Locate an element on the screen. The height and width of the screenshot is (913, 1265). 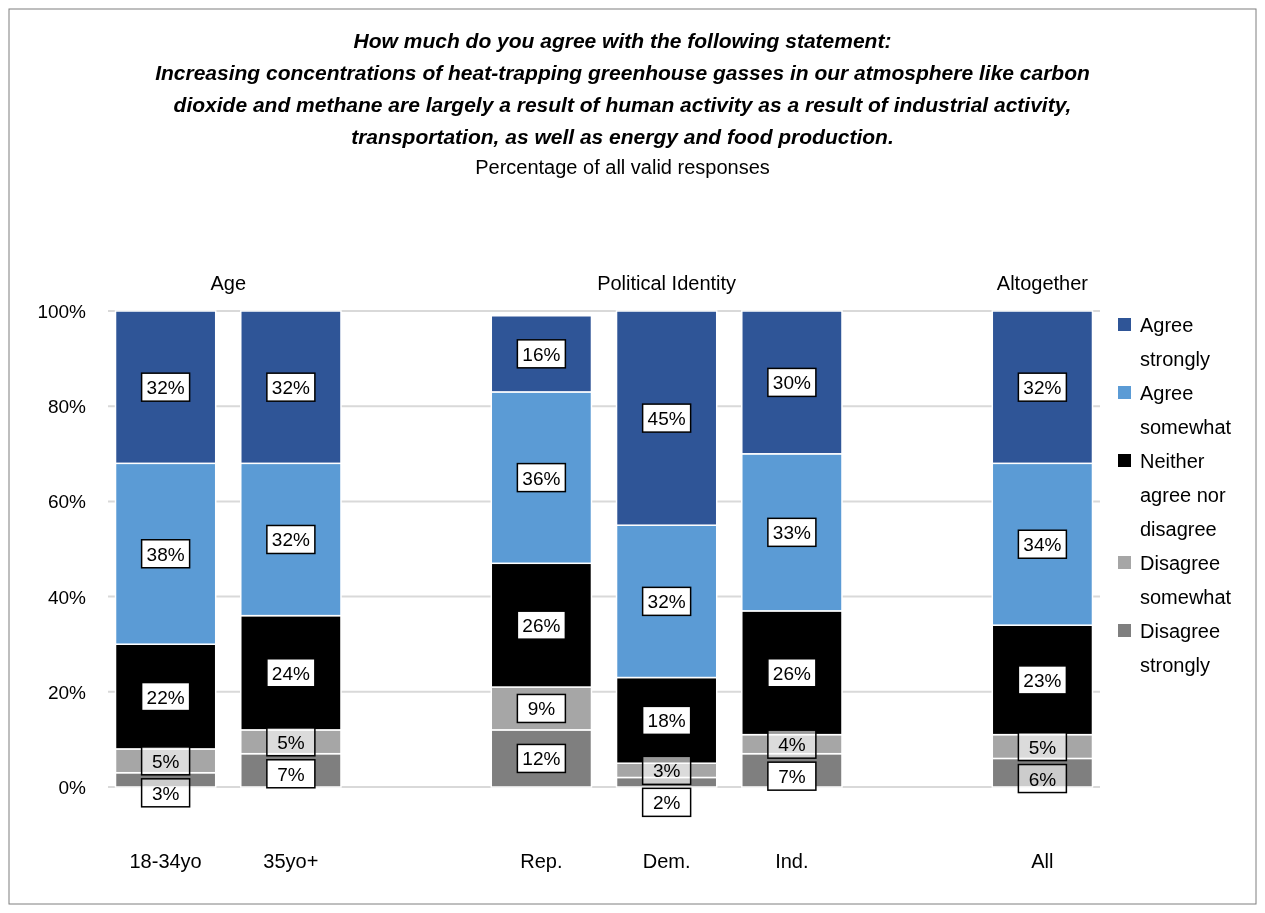
text: Age is located at coordinates (228, 283).